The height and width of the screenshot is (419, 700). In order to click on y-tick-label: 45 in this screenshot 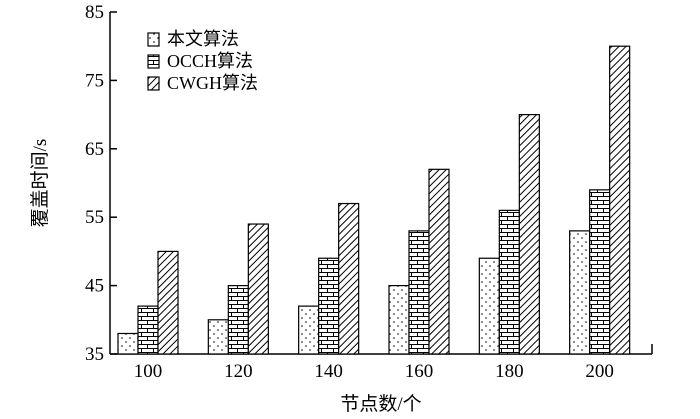, I will do `click(94, 286)`.